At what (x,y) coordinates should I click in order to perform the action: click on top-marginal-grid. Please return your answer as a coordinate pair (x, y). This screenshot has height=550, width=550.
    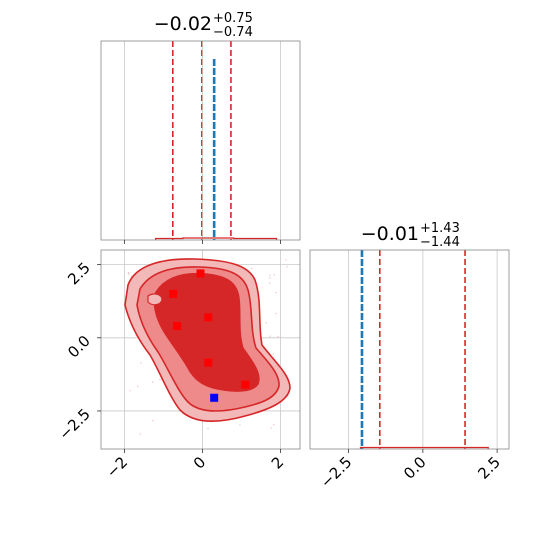
    Looking at the image, I should click on (202, 140).